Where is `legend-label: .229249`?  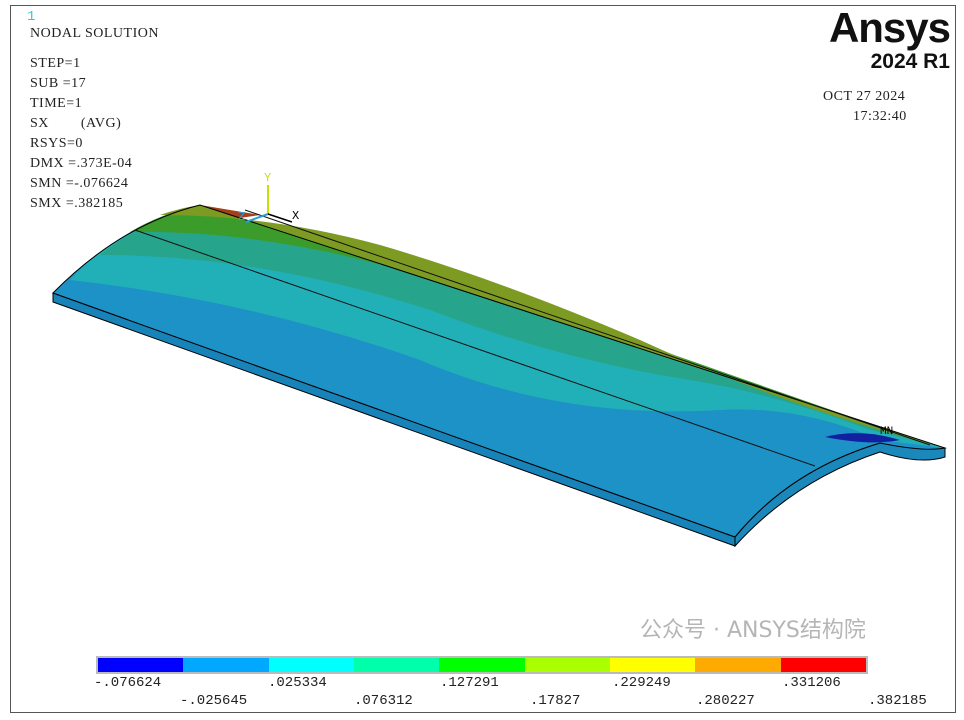
legend-label: .229249 is located at coordinates (641, 683).